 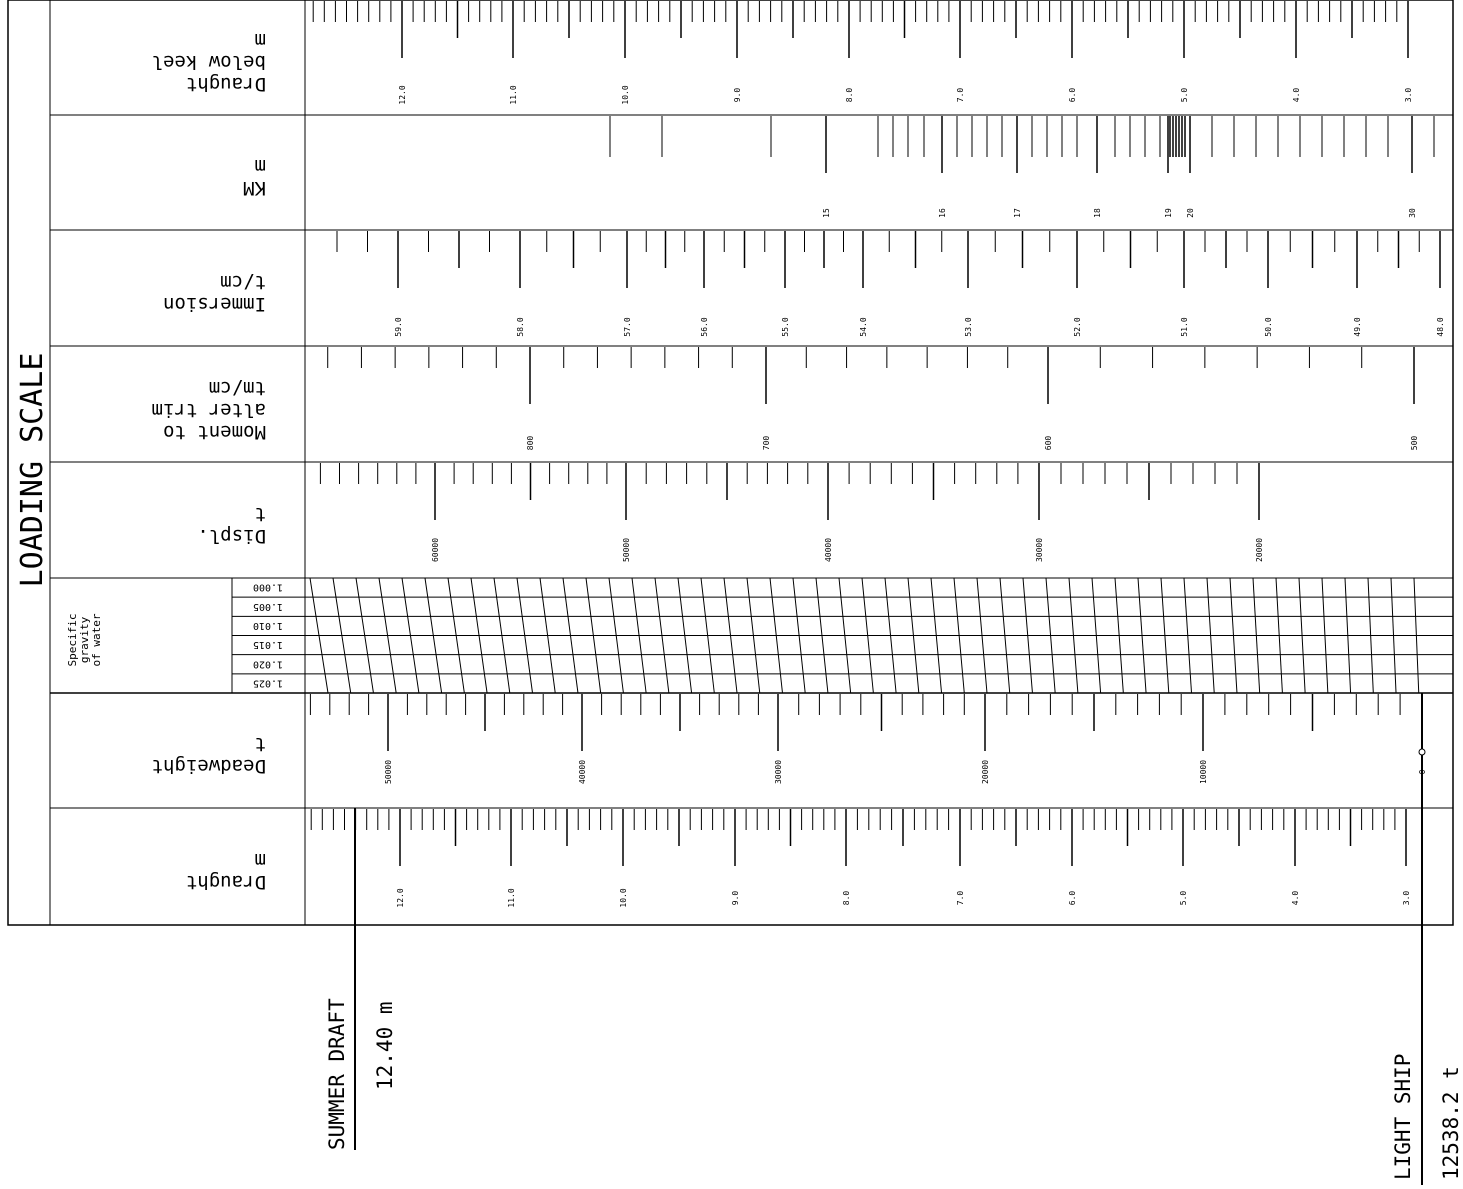 What do you see at coordinates (785, 326) in the screenshot?
I see `tick-label-immersion: 55.0` at bounding box center [785, 326].